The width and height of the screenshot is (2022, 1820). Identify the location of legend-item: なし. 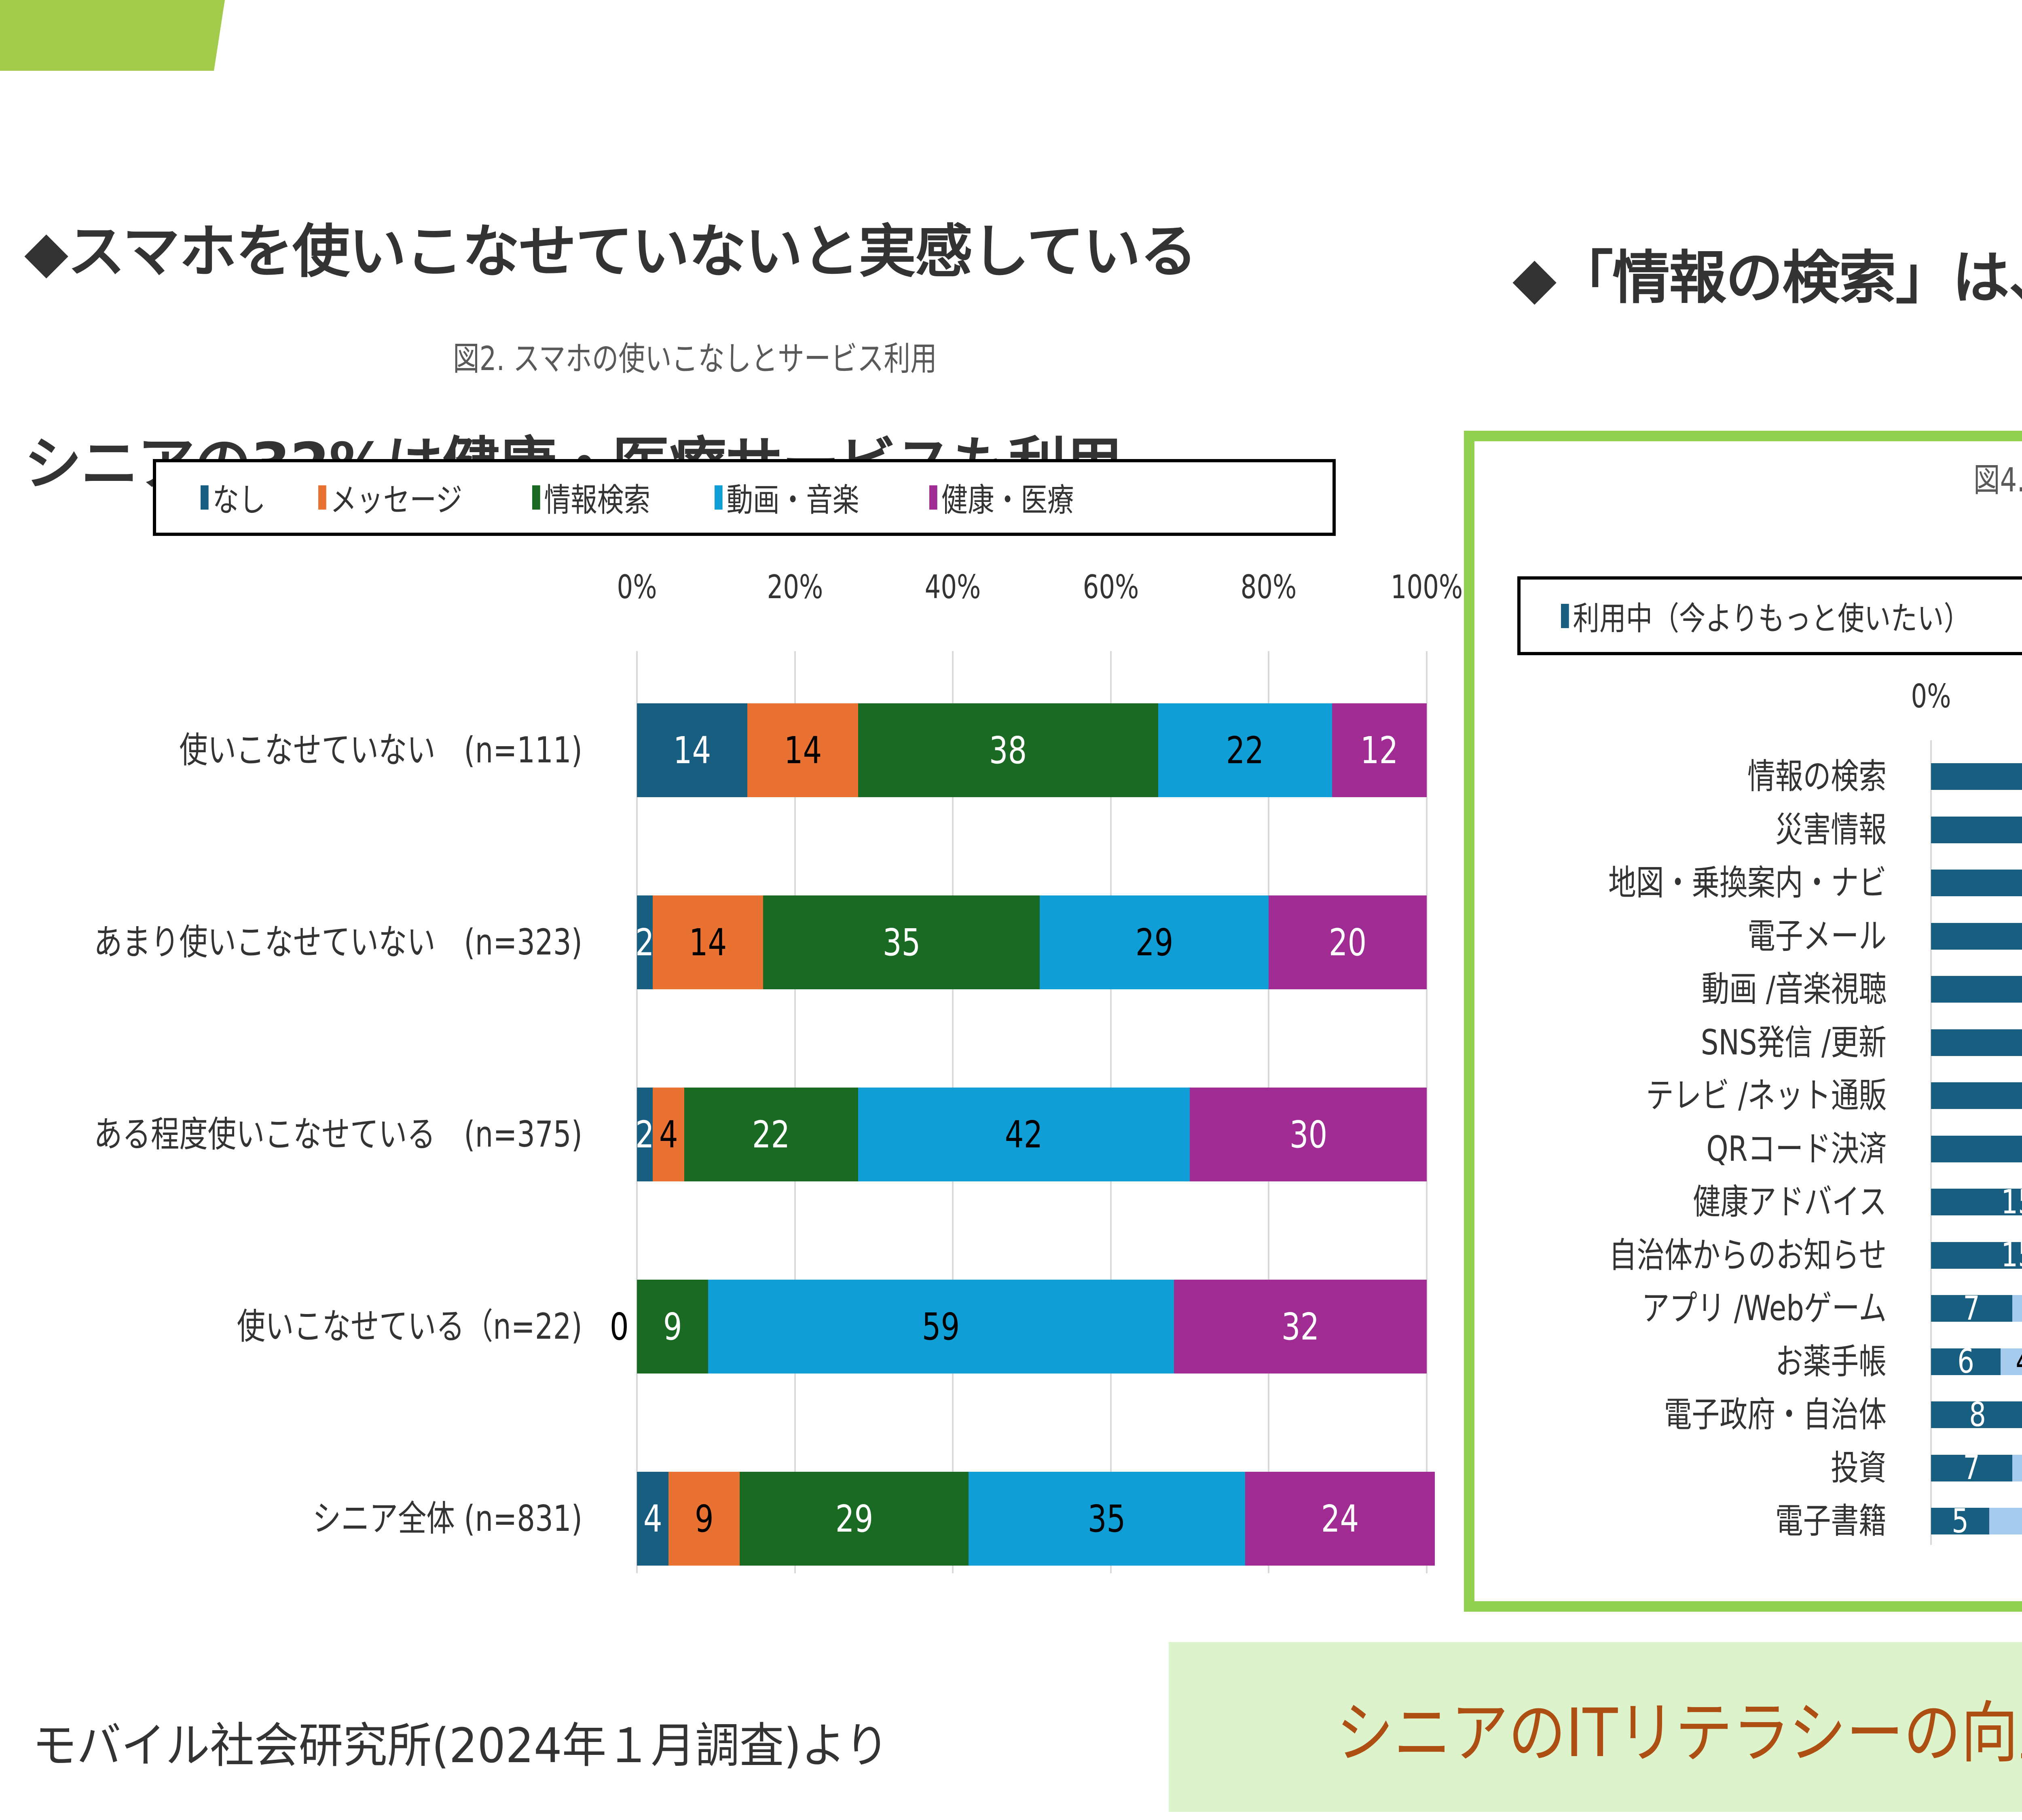
(233, 497).